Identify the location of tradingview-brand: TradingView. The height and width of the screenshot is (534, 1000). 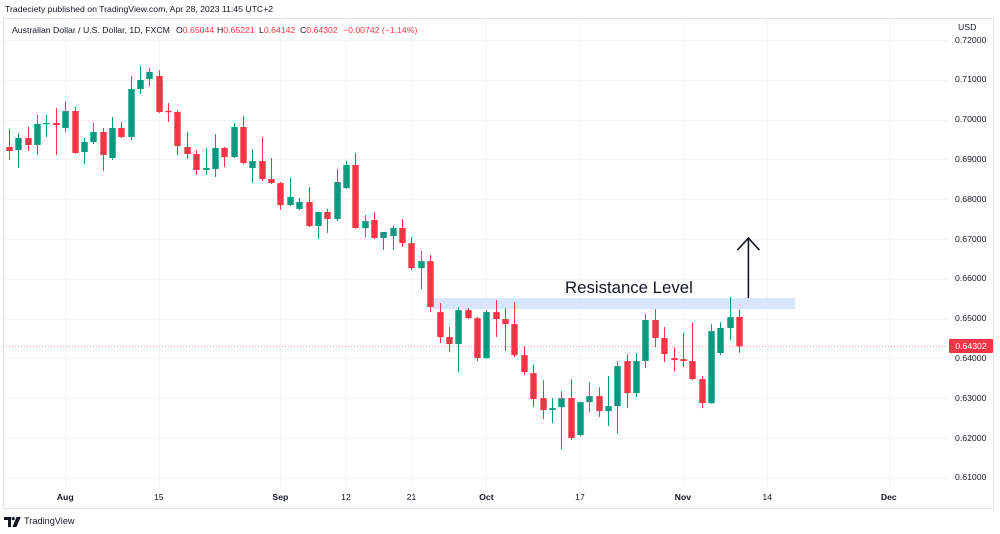
(39, 521).